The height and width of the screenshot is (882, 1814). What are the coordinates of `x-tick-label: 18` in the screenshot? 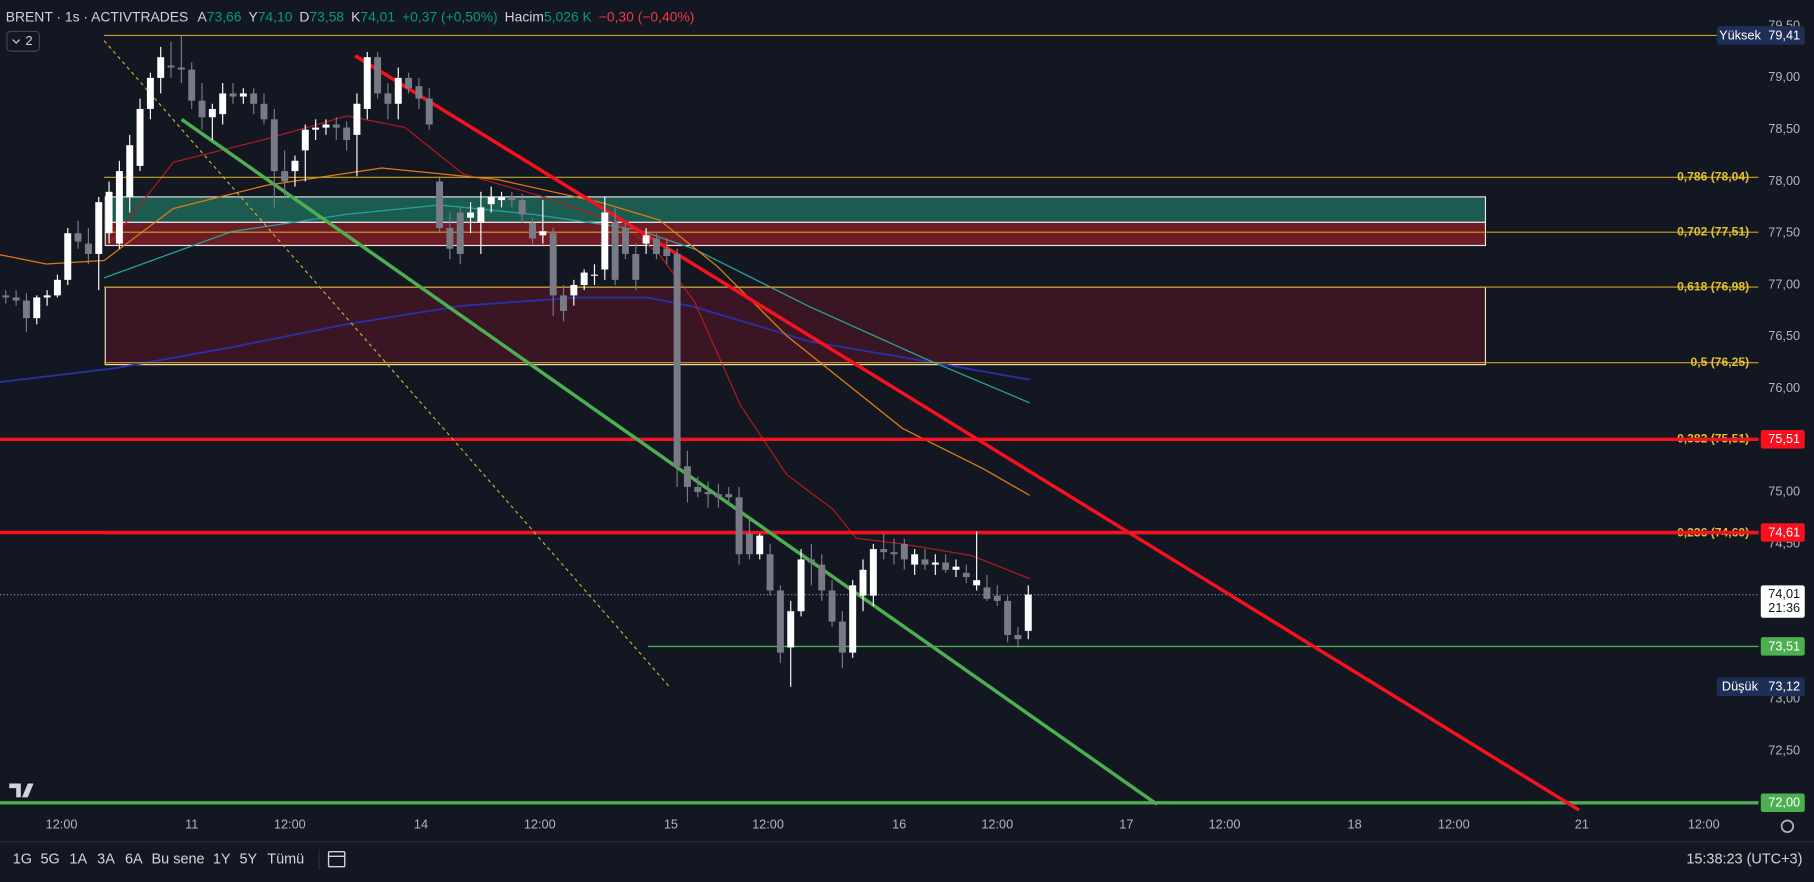 It's located at (1355, 823).